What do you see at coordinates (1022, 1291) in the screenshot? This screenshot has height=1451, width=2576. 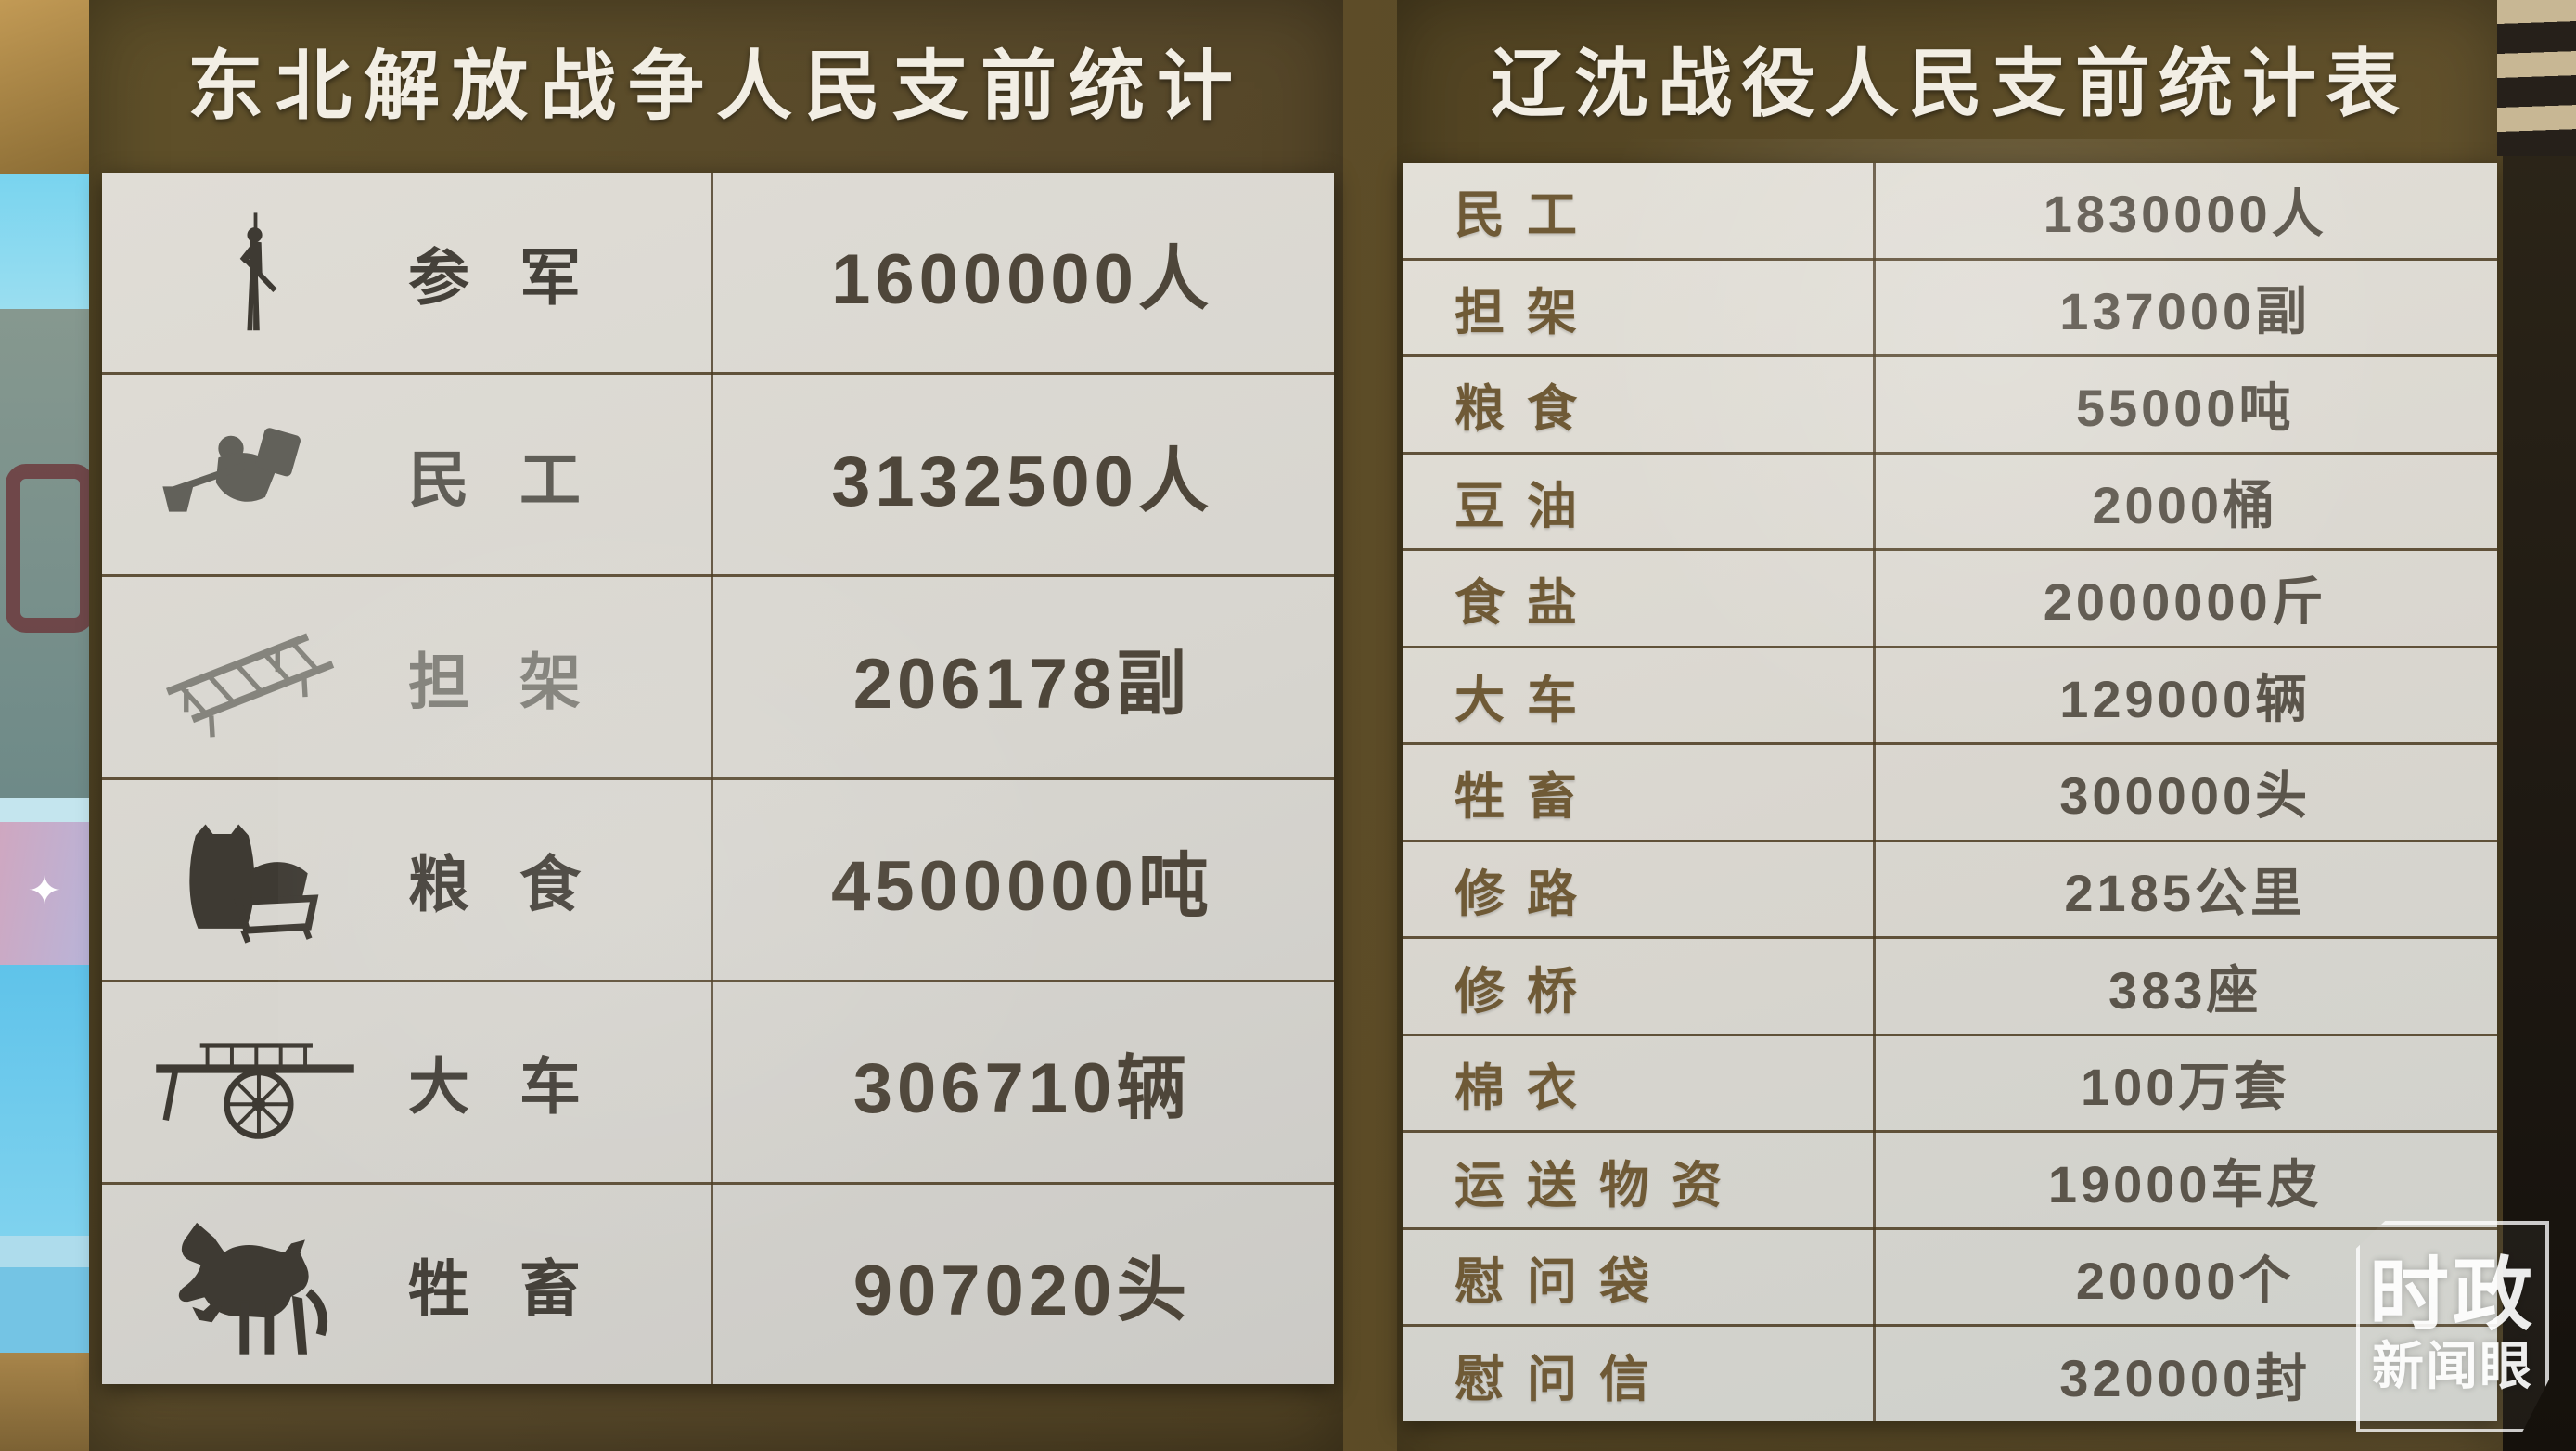 I see `quantity-value: 907020头` at bounding box center [1022, 1291].